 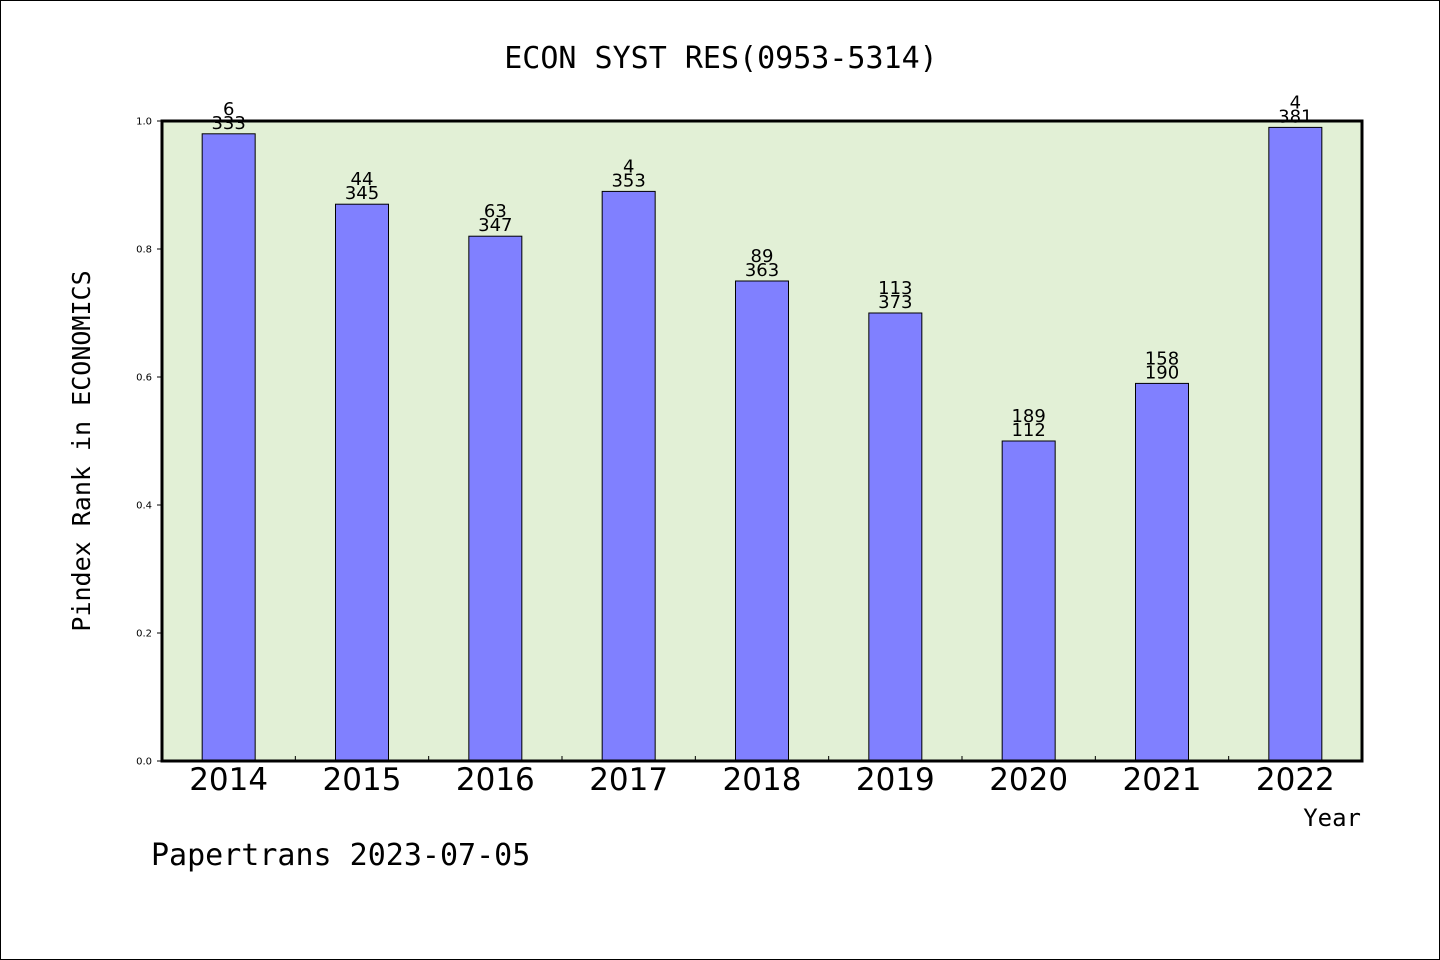 I want to click on bar-2017, so click(x=628, y=476).